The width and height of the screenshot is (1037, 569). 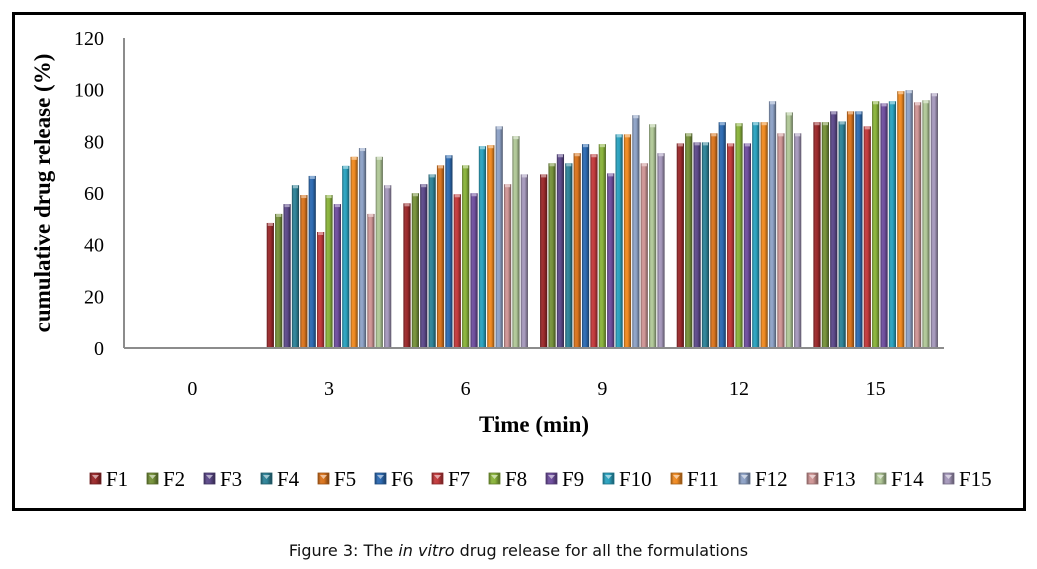 I want to click on bar-cap-F12-t3, so click(x=362, y=150).